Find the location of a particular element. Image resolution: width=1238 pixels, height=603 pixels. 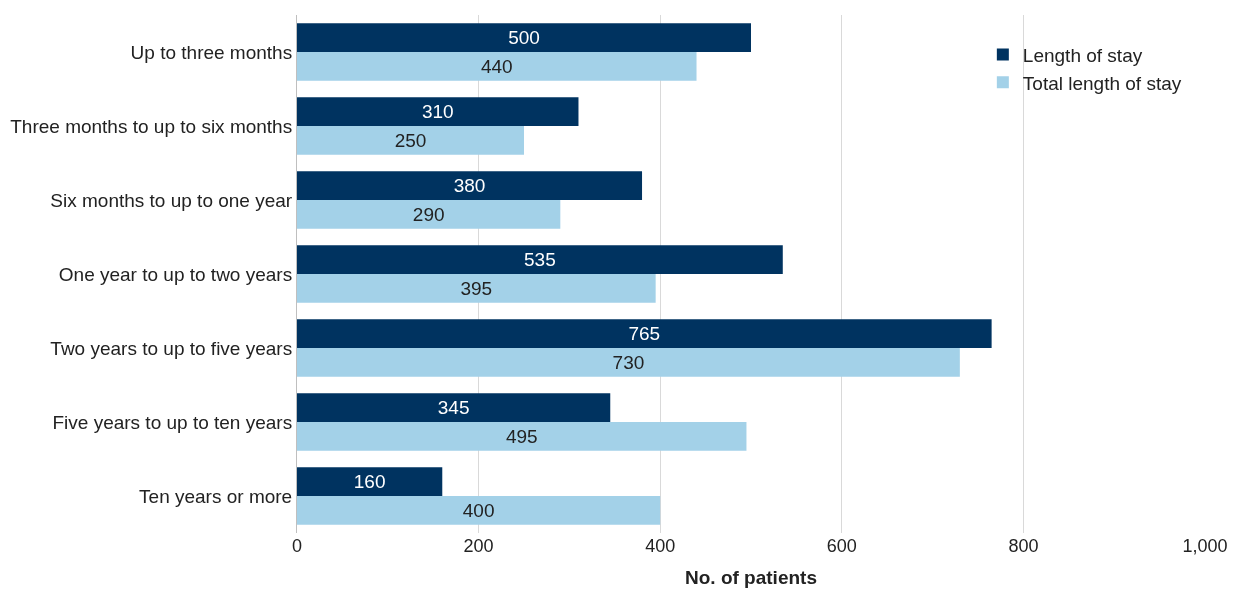

data-label: 500 is located at coordinates (524, 38).